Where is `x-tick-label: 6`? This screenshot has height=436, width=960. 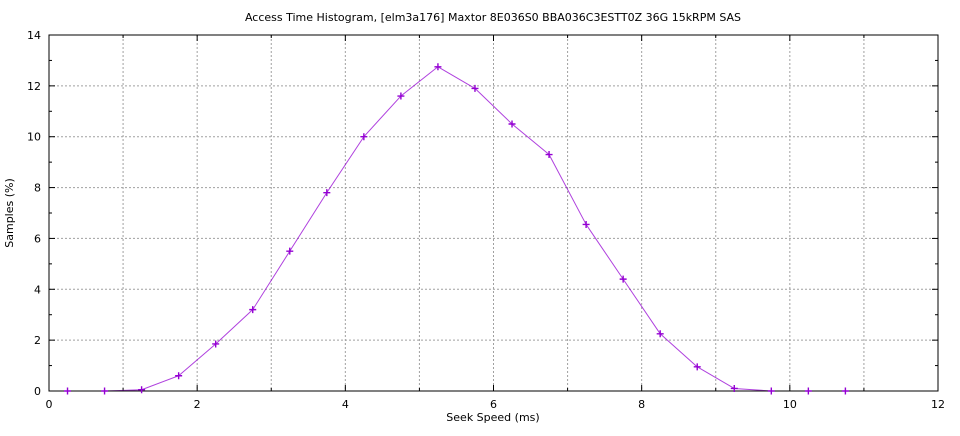
x-tick-label: 6 is located at coordinates (493, 404).